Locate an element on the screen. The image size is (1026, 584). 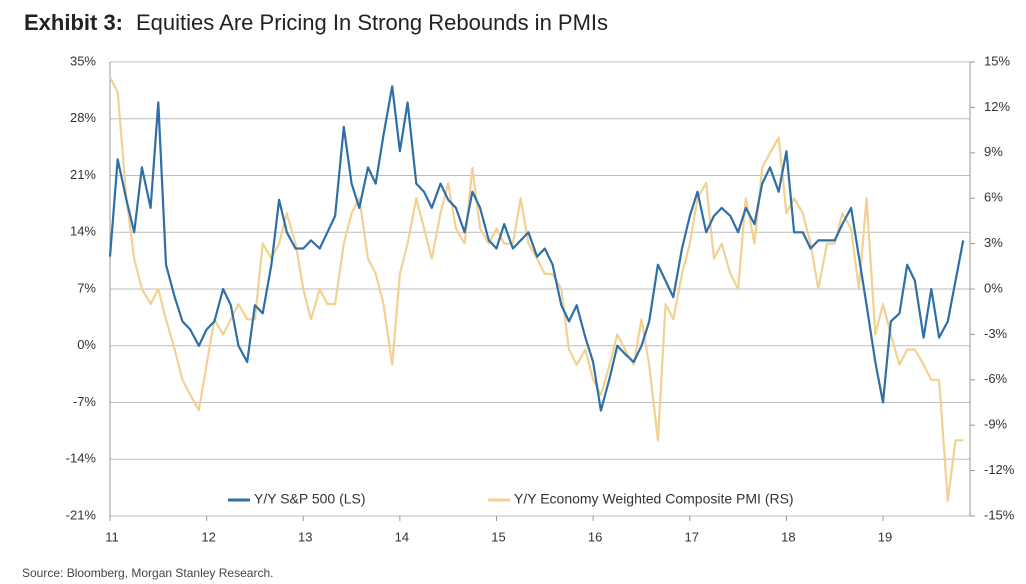
y2-tick-label: 6% is located at coordinates (993, 197).